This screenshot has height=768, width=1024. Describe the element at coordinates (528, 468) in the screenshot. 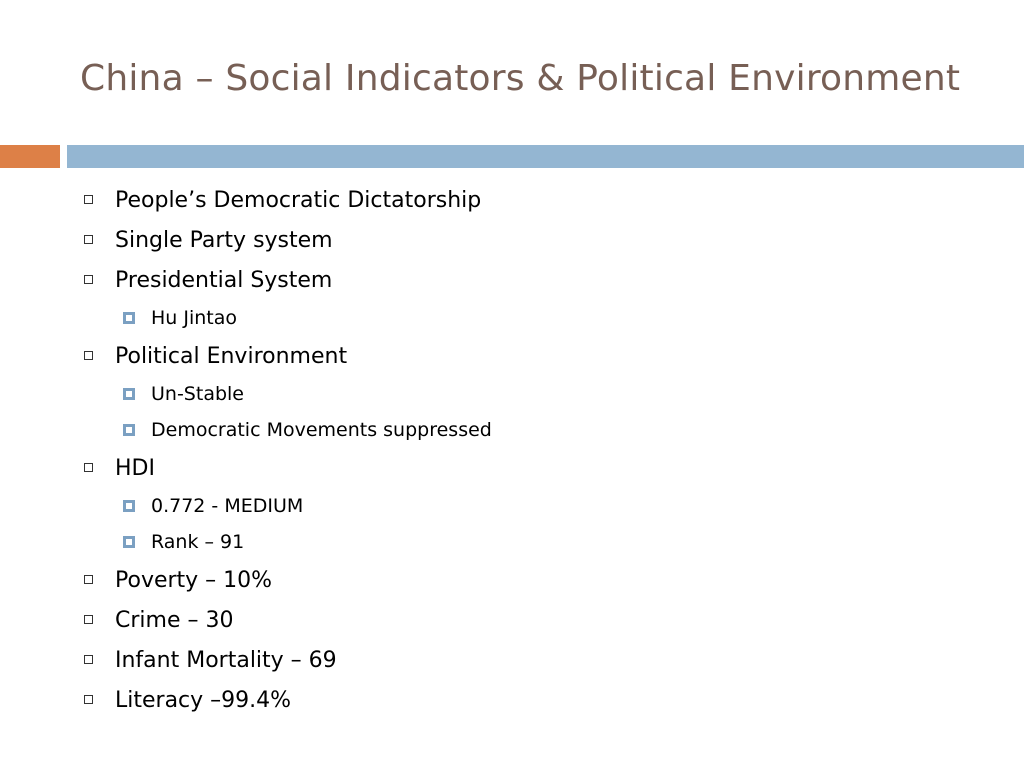

I see `bullet-item: HDI` at that location.